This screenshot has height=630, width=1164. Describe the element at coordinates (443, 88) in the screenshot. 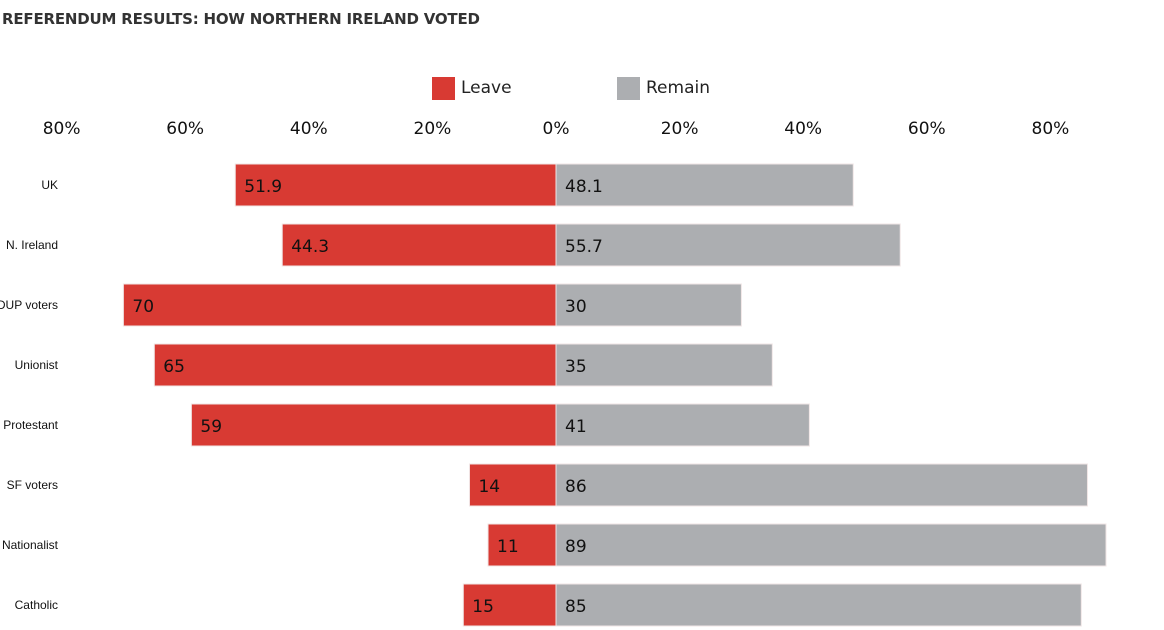

I see `legend-swatch-leave` at that location.